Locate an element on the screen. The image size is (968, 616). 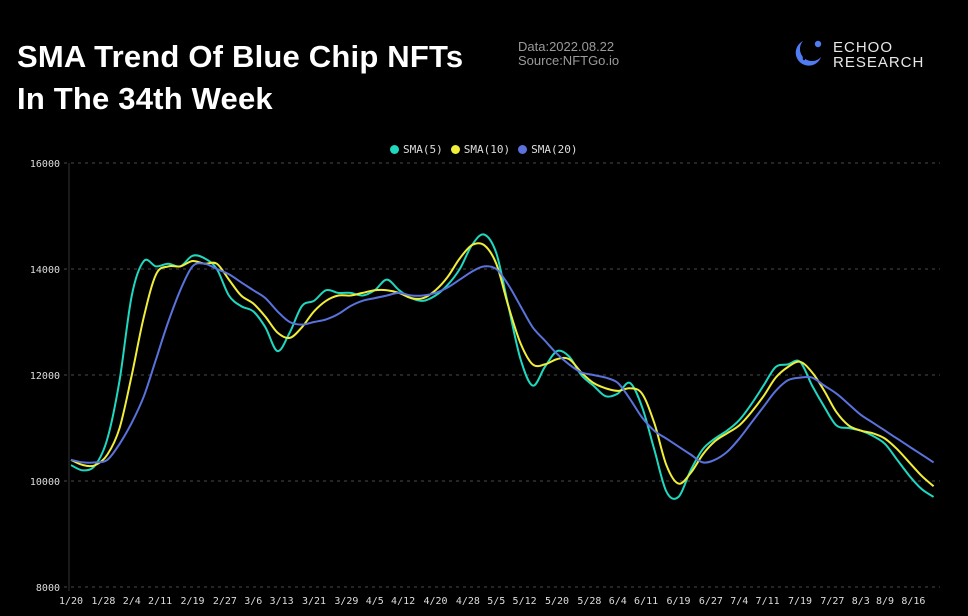
x-tick-label: 8/9 is located at coordinates (885, 601).